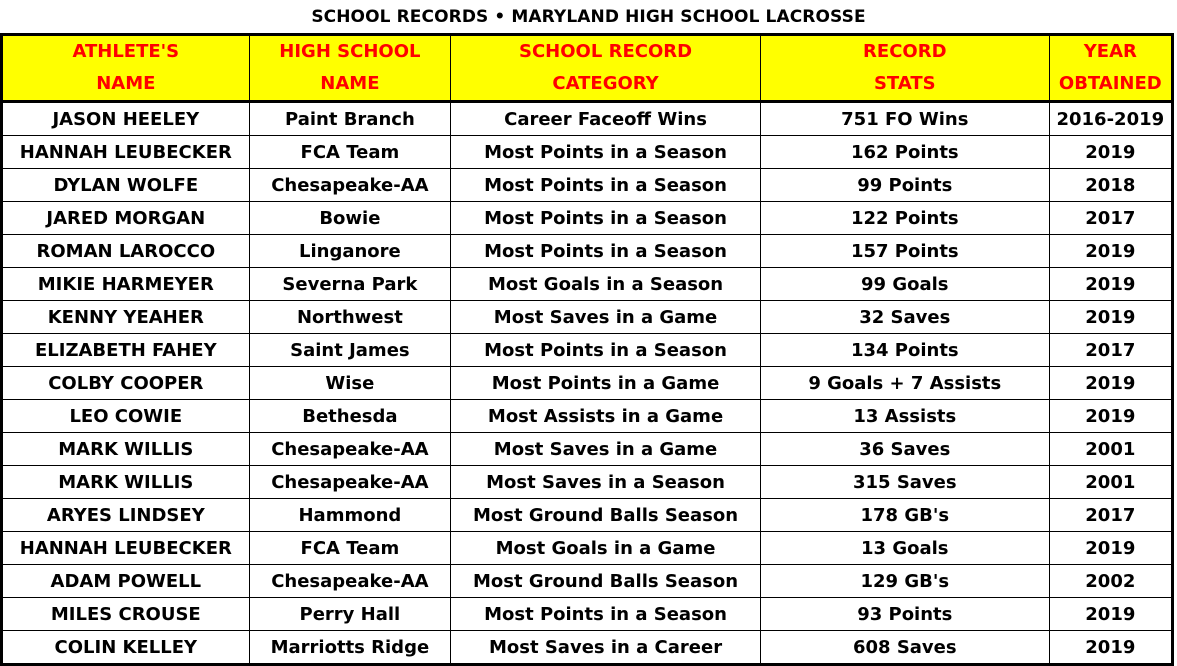 The image size is (1177, 666). What do you see at coordinates (1111, 185) in the screenshot?
I see `cell-year: 2018` at bounding box center [1111, 185].